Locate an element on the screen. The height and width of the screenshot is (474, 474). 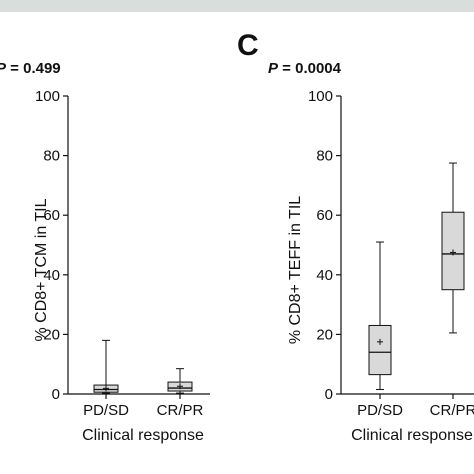
panel-letter: C is located at coordinates (248, 45).